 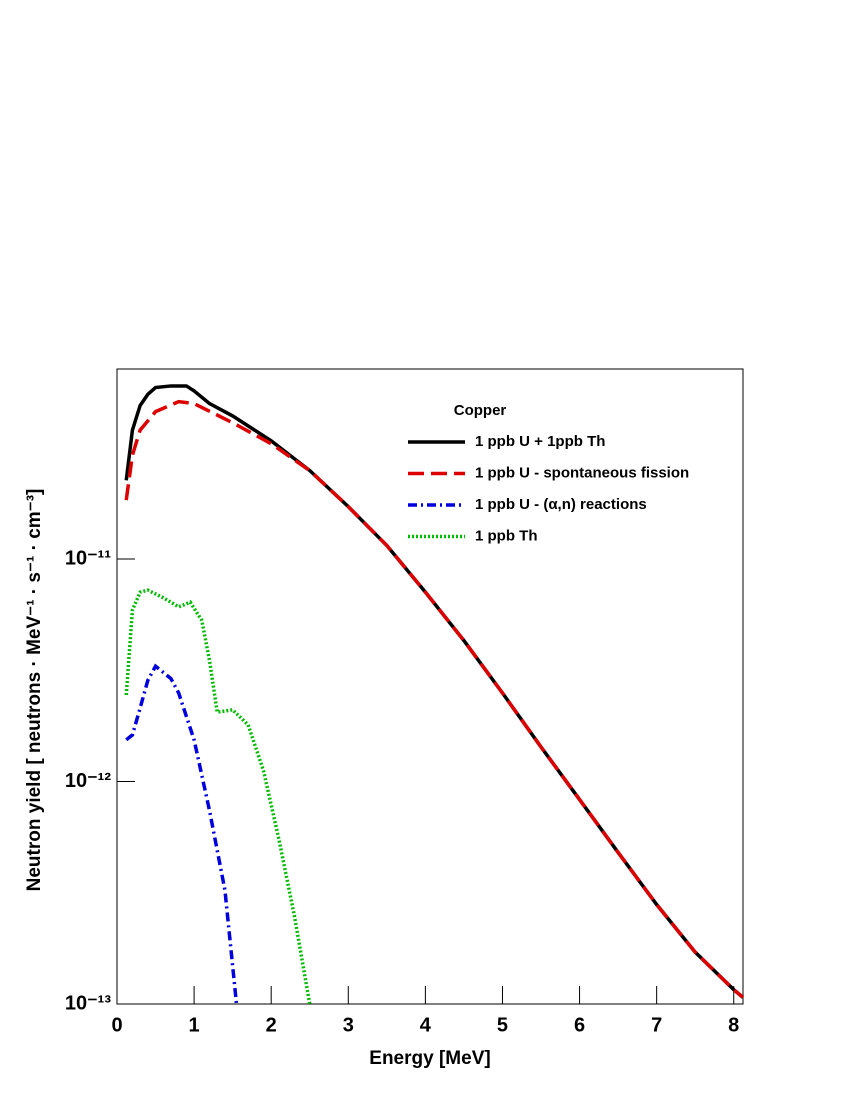 What do you see at coordinates (656, 1025) in the screenshot?
I see `x-tick-label: 7` at bounding box center [656, 1025].